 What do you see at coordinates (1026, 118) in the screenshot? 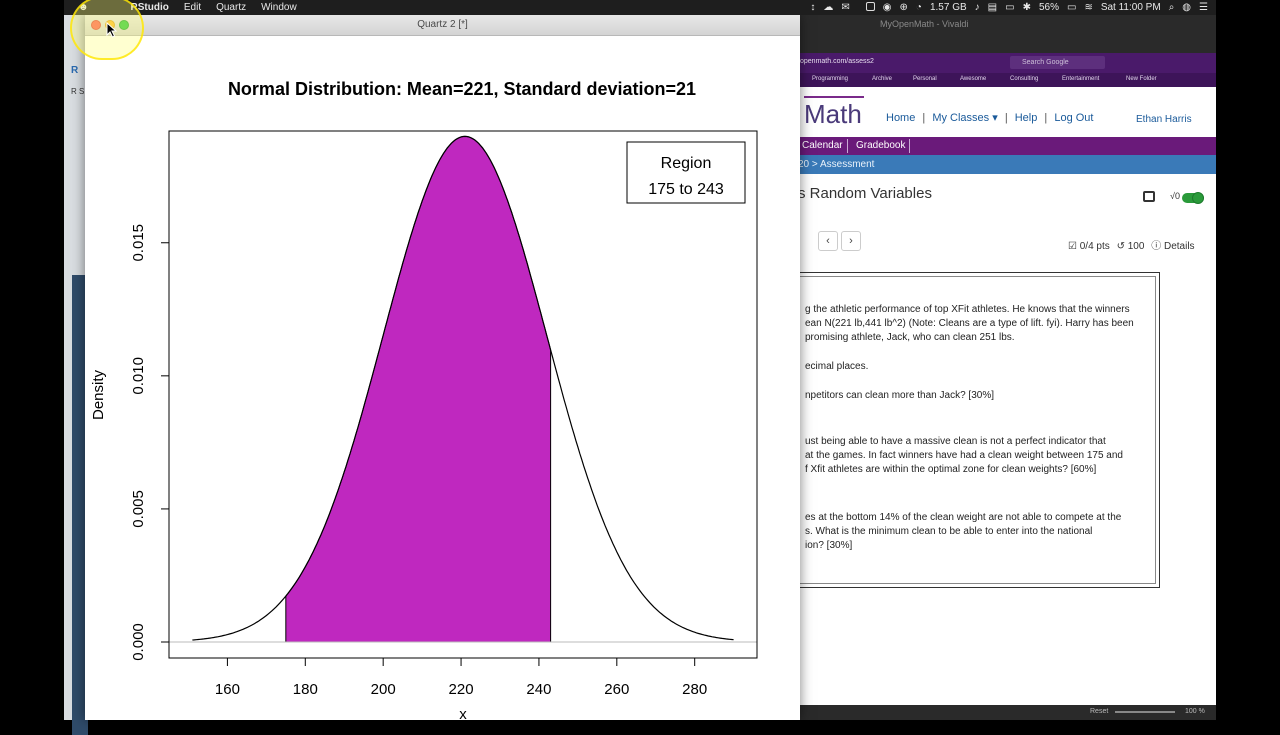
I see `nav-help: Help` at bounding box center [1026, 118].